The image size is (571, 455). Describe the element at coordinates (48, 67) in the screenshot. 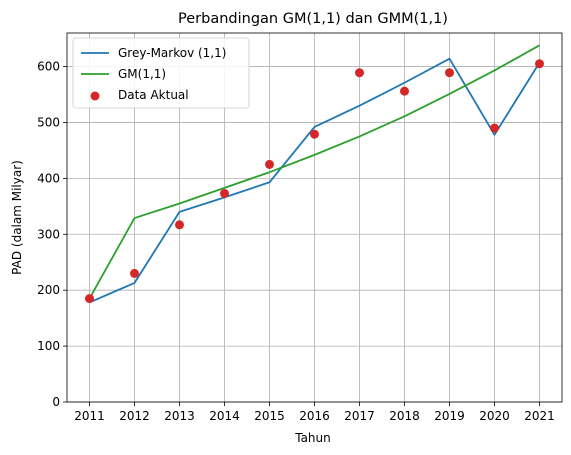

I see `y-tick-label: 600` at that location.